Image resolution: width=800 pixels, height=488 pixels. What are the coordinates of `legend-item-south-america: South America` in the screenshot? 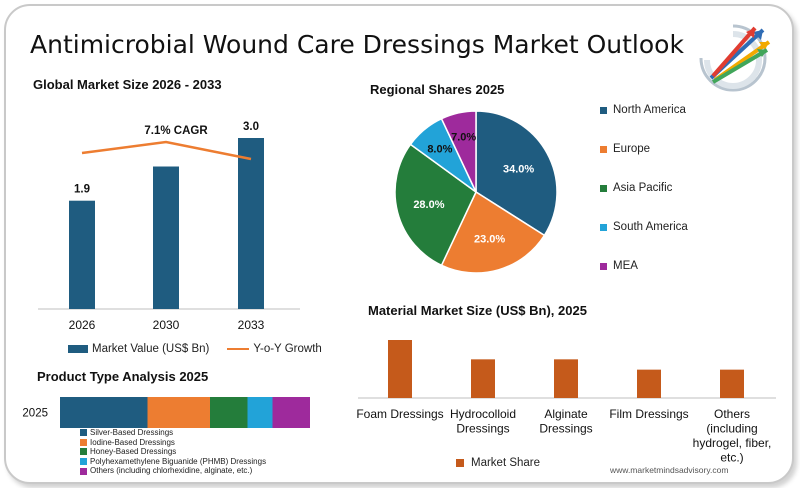 It's located at (644, 227).